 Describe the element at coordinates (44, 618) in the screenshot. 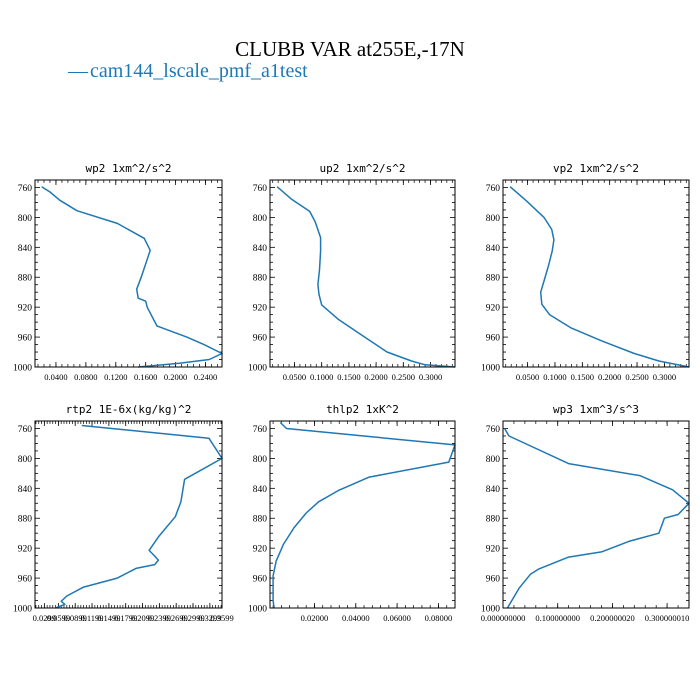

I see `x-tick-label: 0.0299` at that location.